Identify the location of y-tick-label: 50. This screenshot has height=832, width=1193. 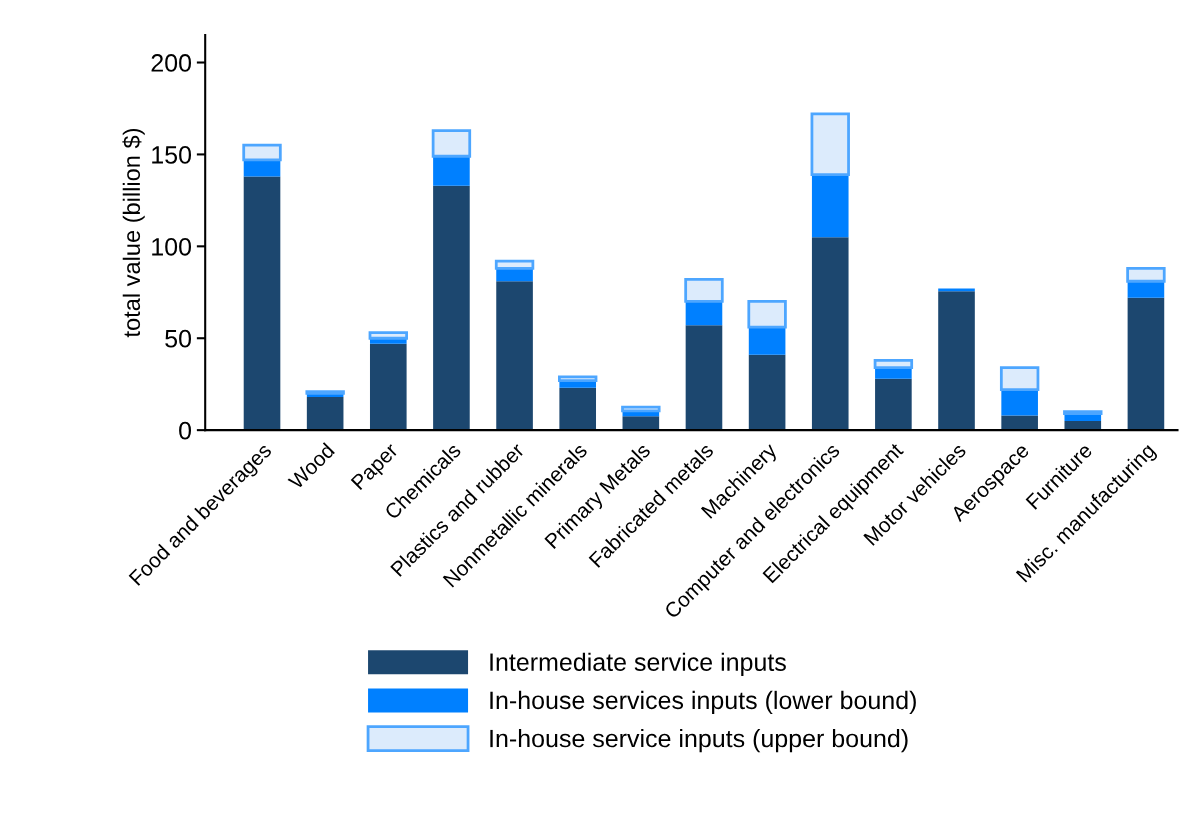
(178, 338).